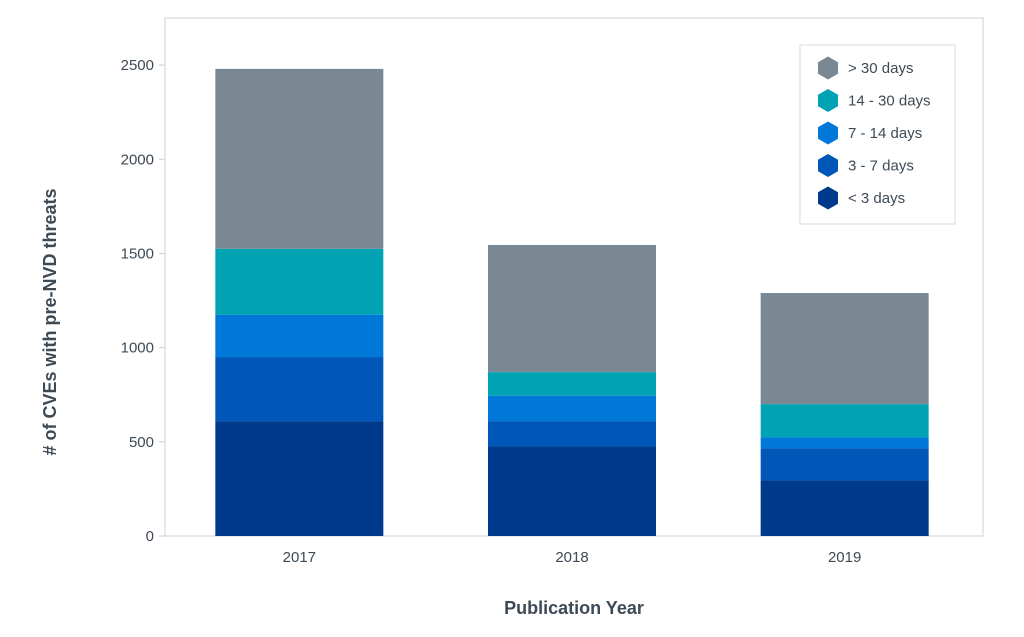 This screenshot has width=1024, height=637. What do you see at coordinates (141, 442) in the screenshot?
I see `y-tick-label: 500` at bounding box center [141, 442].